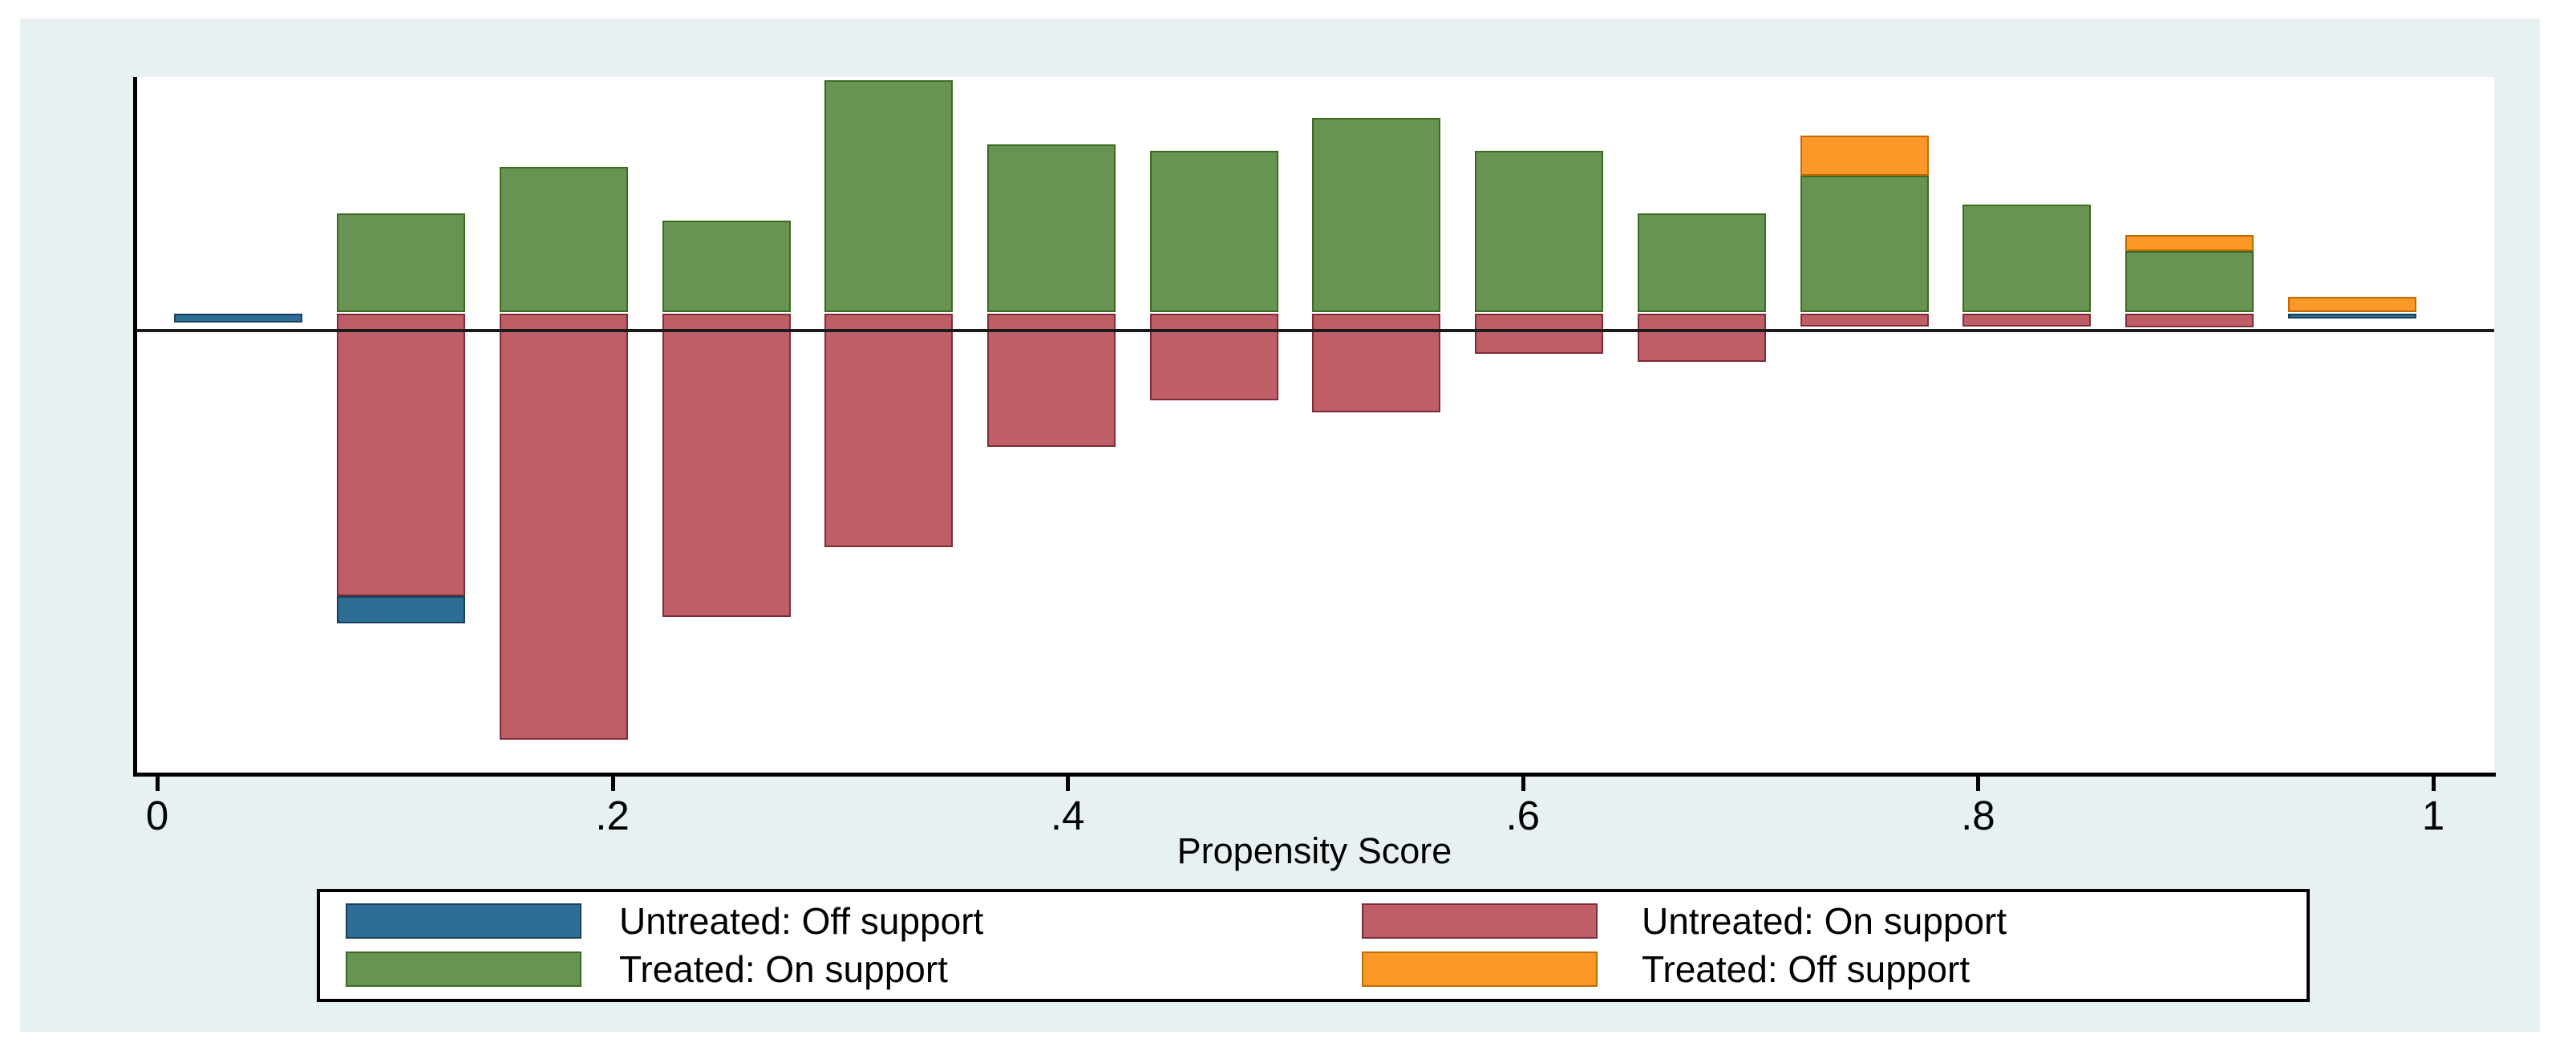 Image resolution: width=2576 pixels, height=1059 pixels. I want to click on y-axis-line, so click(135, 427).